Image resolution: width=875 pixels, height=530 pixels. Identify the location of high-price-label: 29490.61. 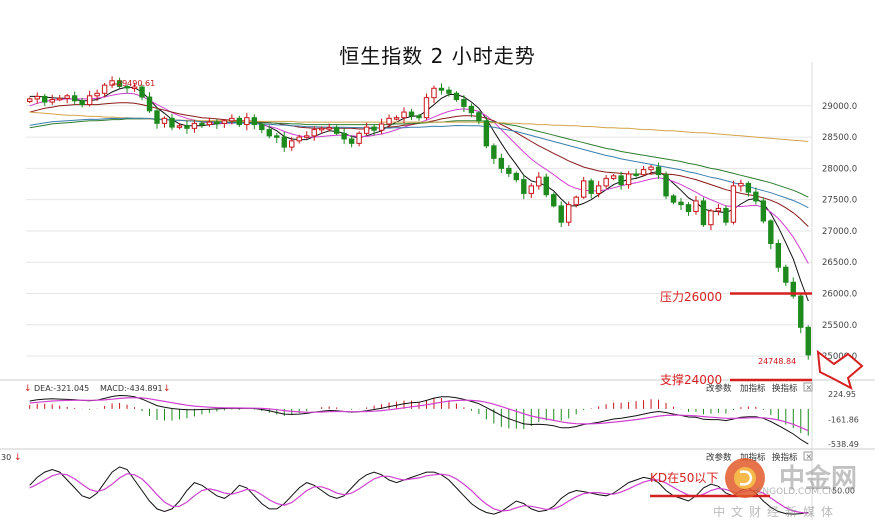
(136, 83).